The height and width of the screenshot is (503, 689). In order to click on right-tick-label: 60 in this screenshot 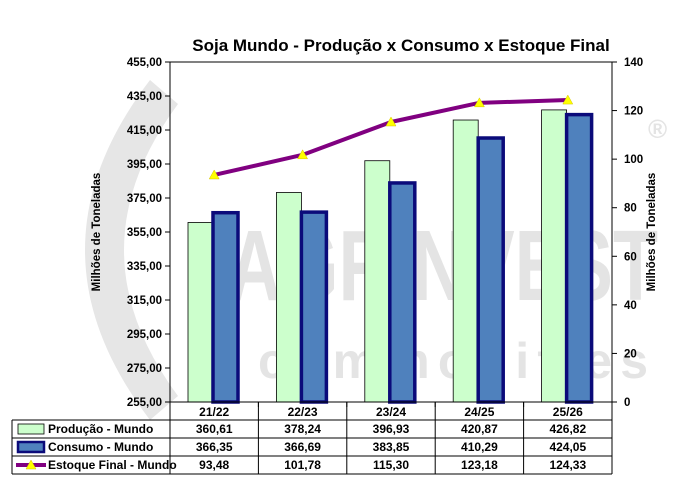, I will do `click(630, 257)`.